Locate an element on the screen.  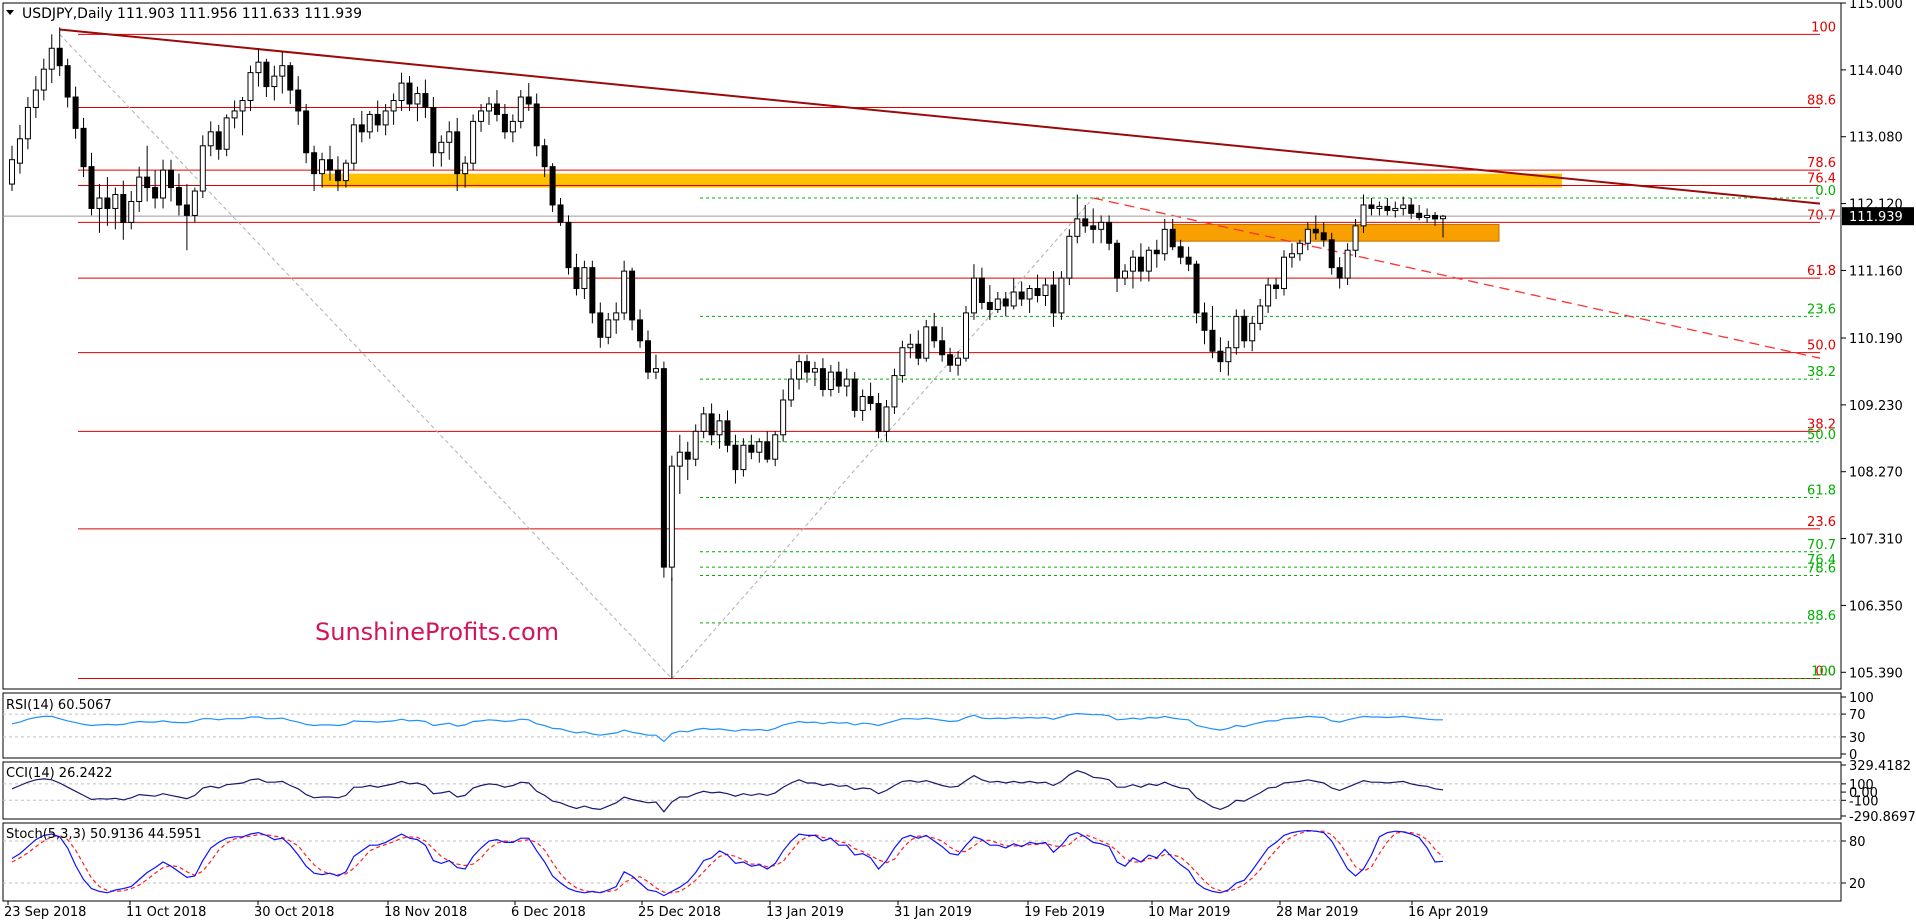
stoch-signal-line is located at coordinates (727, 862).